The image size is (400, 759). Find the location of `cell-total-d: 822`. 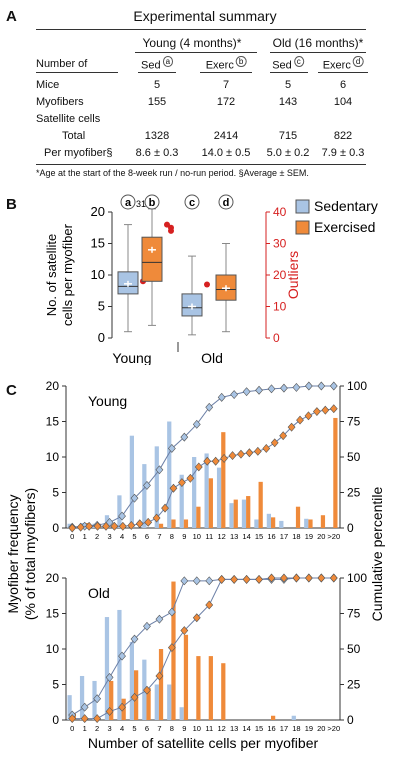

cell-total-d: 822 is located at coordinates (343, 136).